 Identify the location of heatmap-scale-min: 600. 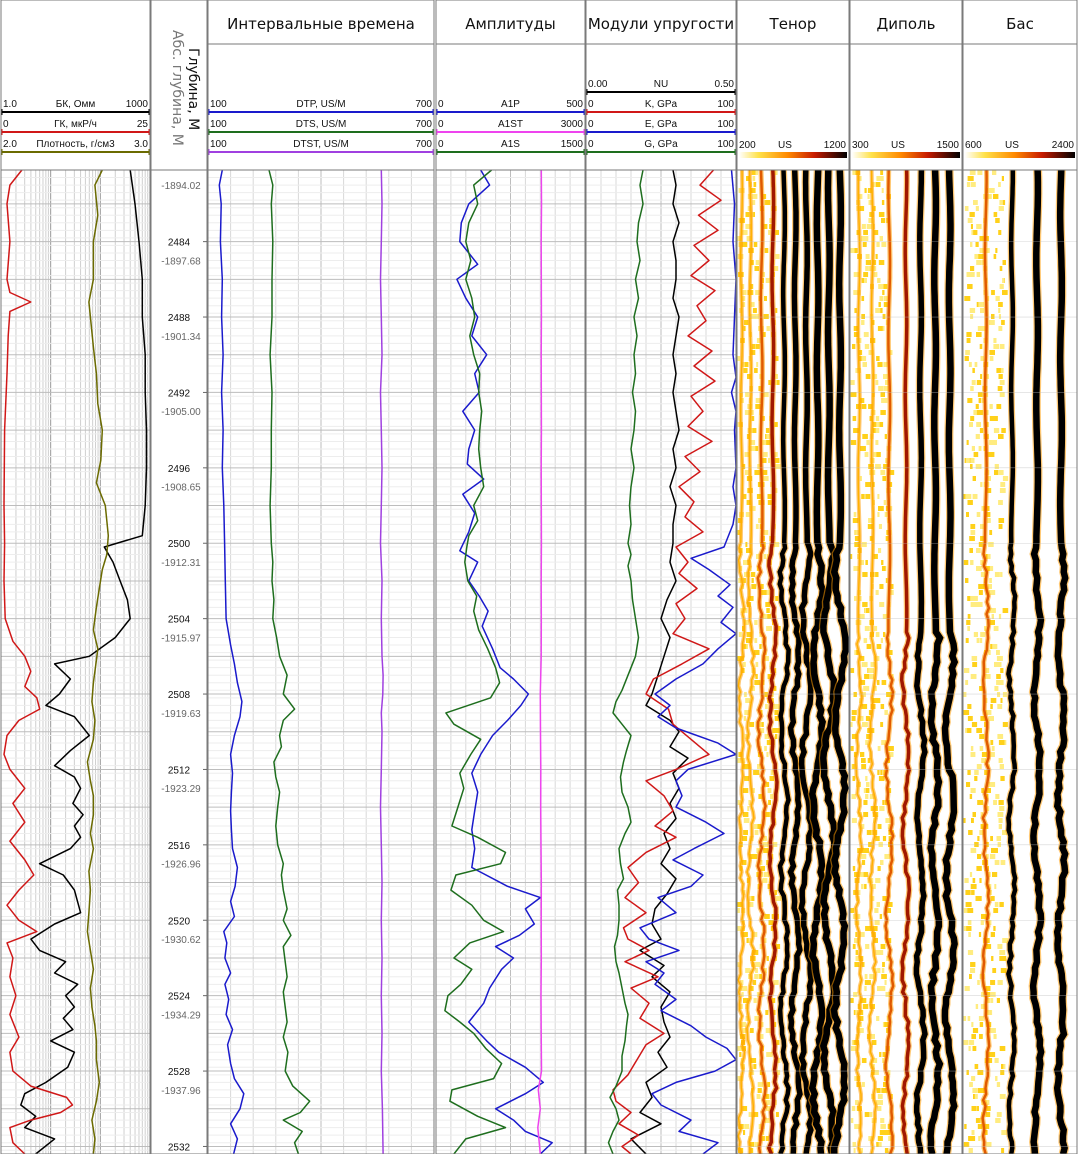
(973, 145).